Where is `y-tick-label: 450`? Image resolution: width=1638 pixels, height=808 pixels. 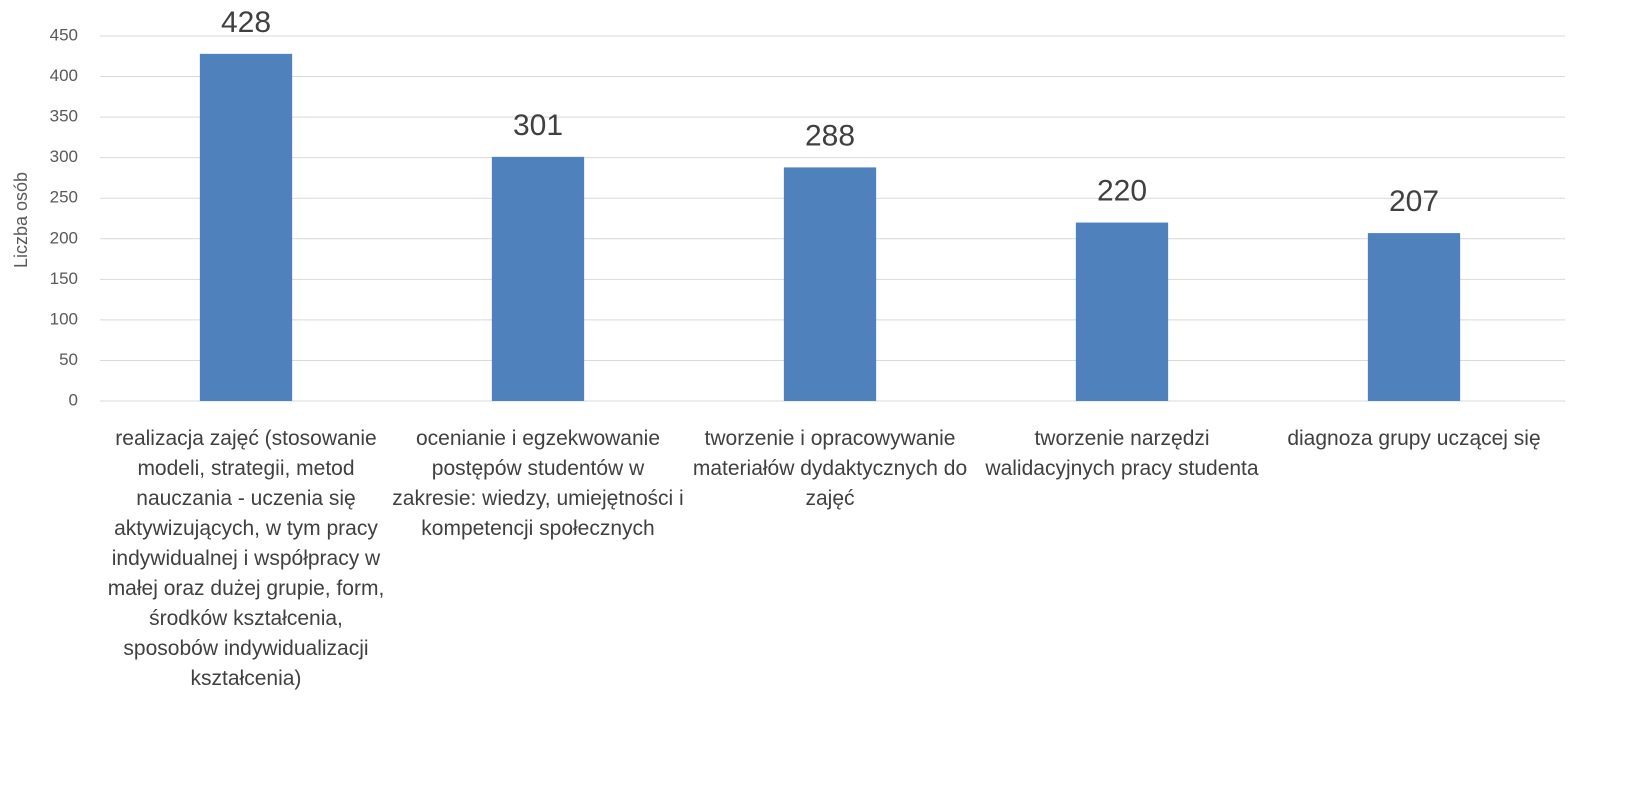 y-tick-label: 450 is located at coordinates (64, 34).